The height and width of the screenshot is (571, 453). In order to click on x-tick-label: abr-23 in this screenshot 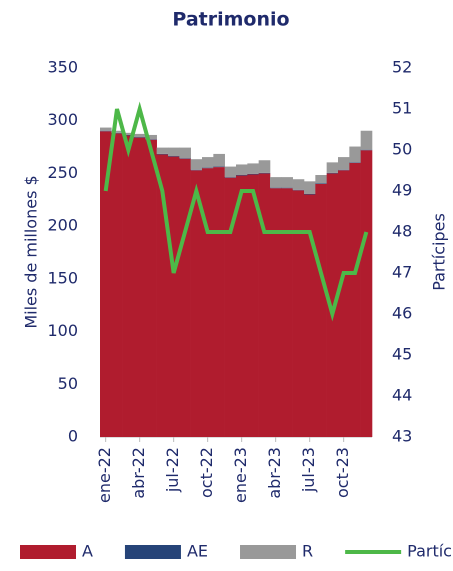, I will do `click(274, 473)`.